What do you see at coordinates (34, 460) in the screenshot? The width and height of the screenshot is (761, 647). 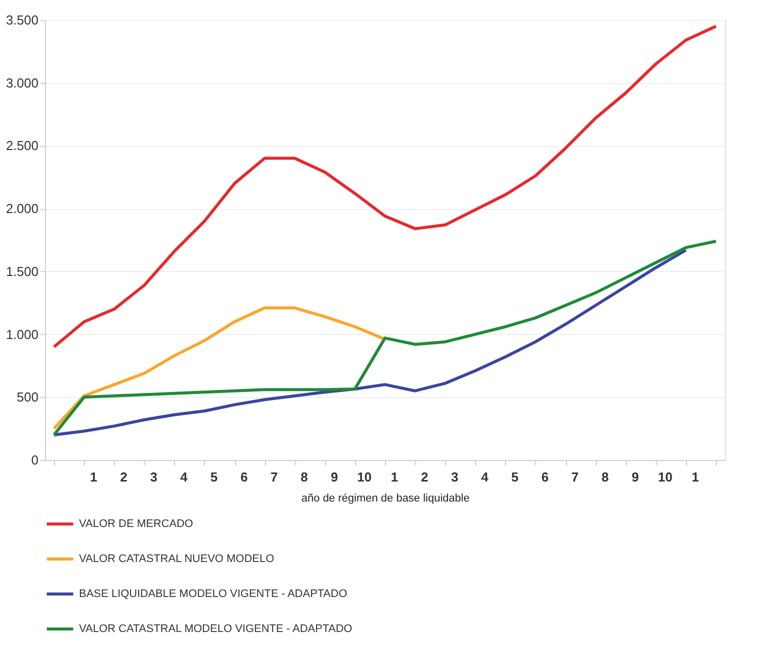 I see `y-tick-label: 0` at bounding box center [34, 460].